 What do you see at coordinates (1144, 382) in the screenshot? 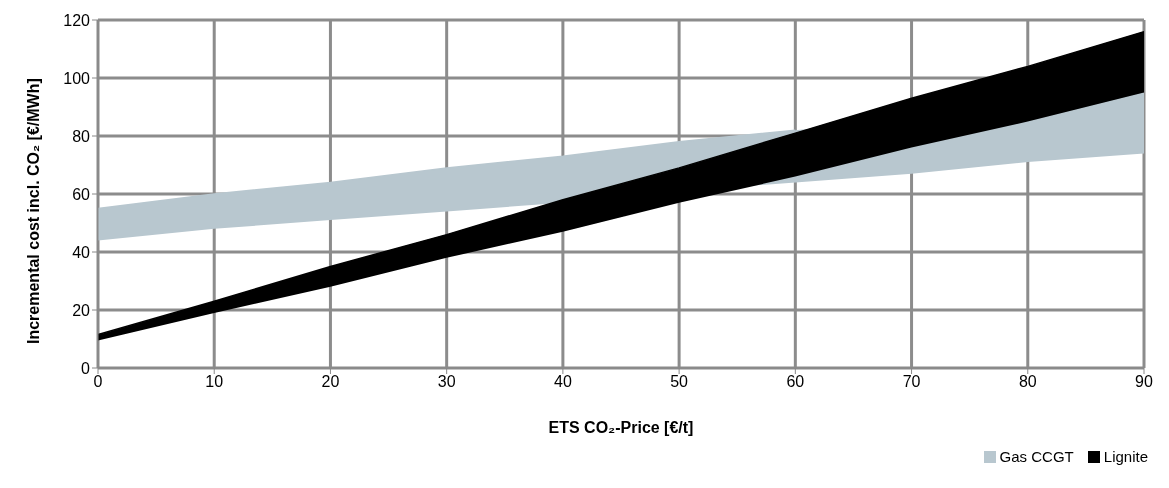
I see `x-tick-label: 90` at bounding box center [1144, 382].